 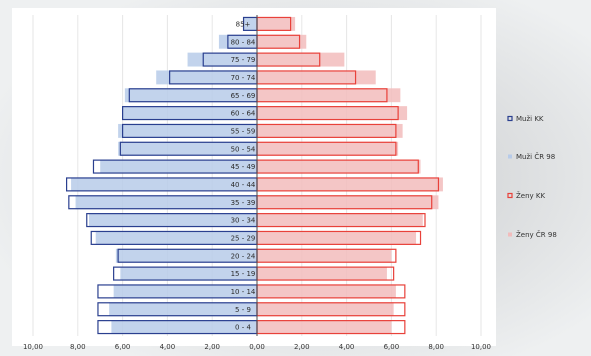 I want to click on age-group-label: 5 - 9, so click(x=243, y=310).